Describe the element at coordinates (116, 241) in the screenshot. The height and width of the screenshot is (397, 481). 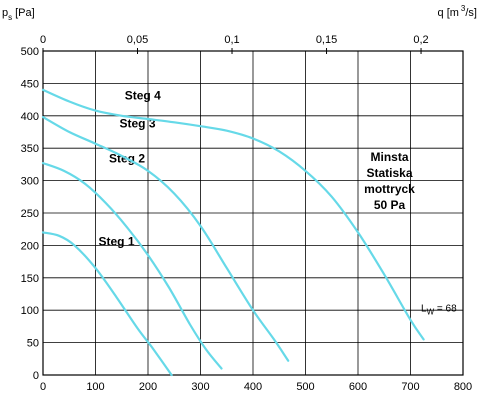
I see `steg-1-label: Steg 1` at that location.